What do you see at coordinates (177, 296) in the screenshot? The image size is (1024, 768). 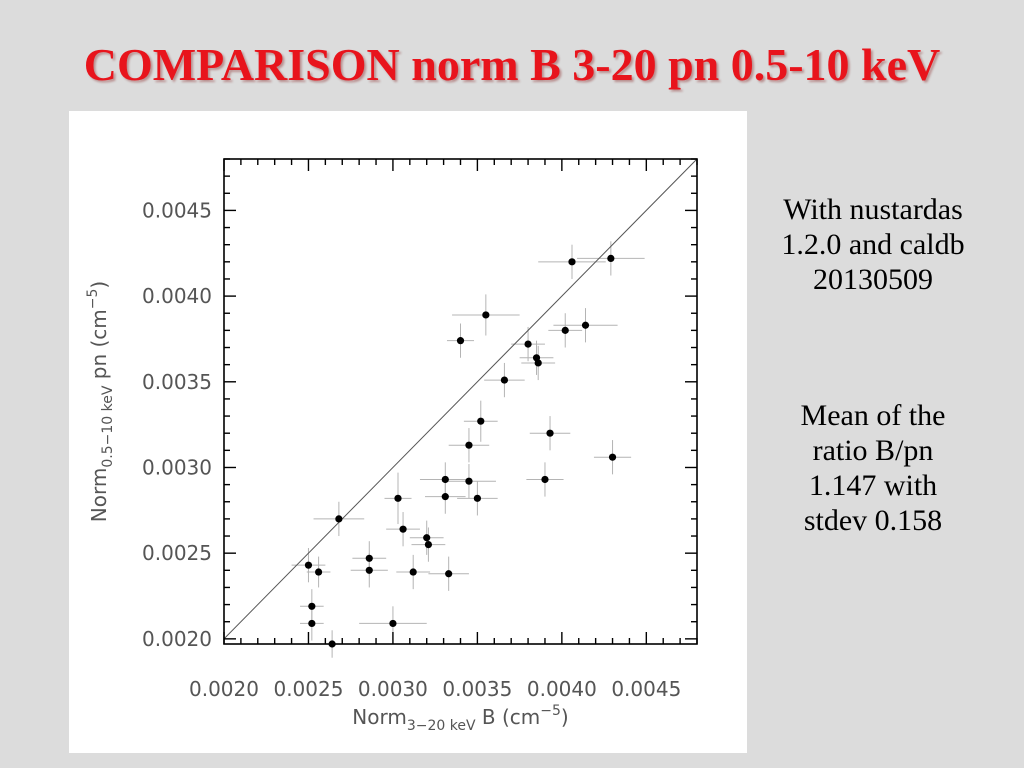 I see `y-tick-label: 0.0040` at bounding box center [177, 296].